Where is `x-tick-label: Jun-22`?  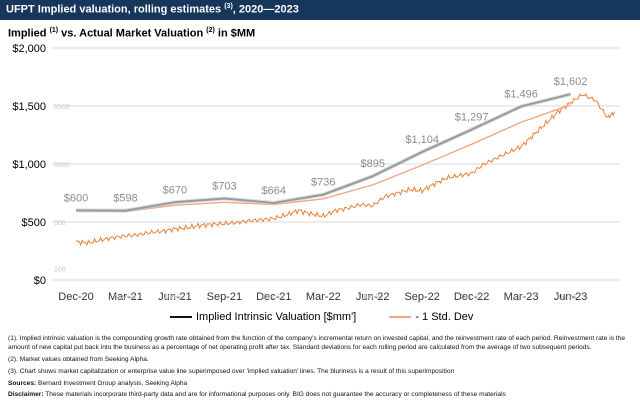
x-tick-label: Jun-22 is located at coordinates (373, 297).